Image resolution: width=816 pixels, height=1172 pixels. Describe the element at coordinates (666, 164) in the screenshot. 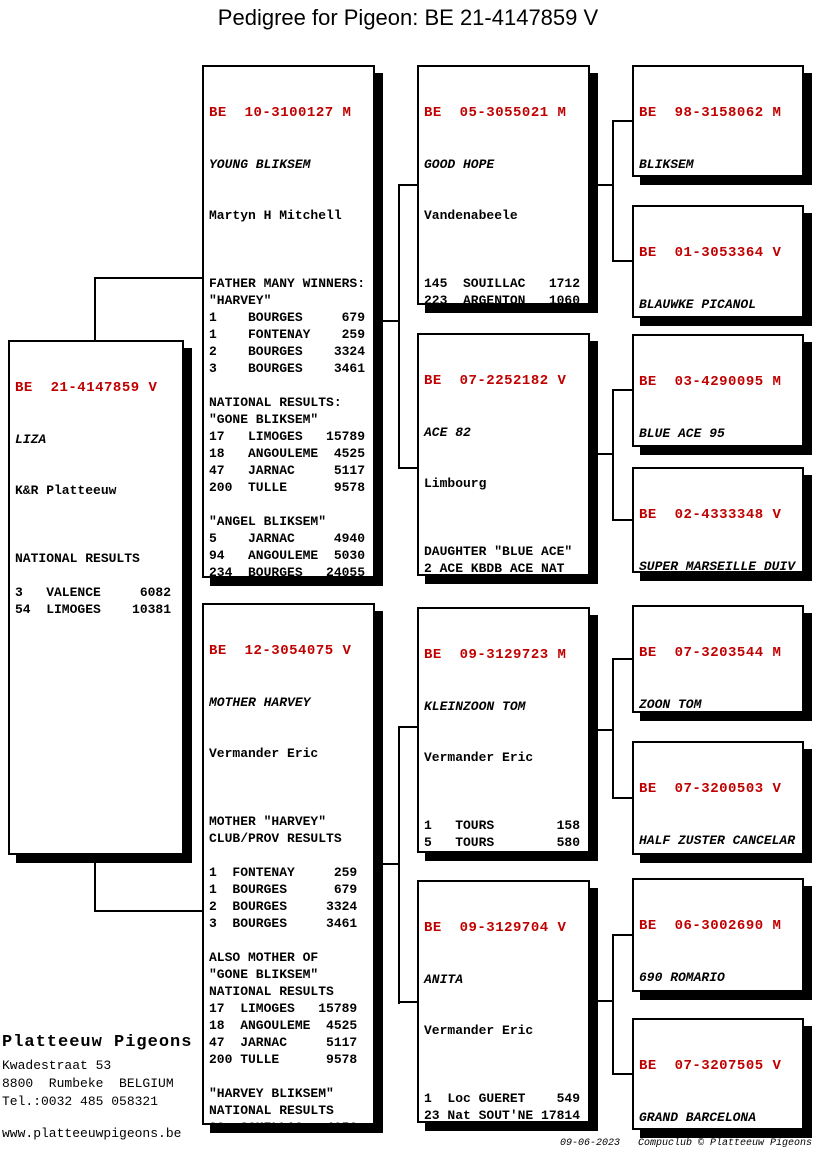

I see `pigeon-name: BLIKSEM` at that location.